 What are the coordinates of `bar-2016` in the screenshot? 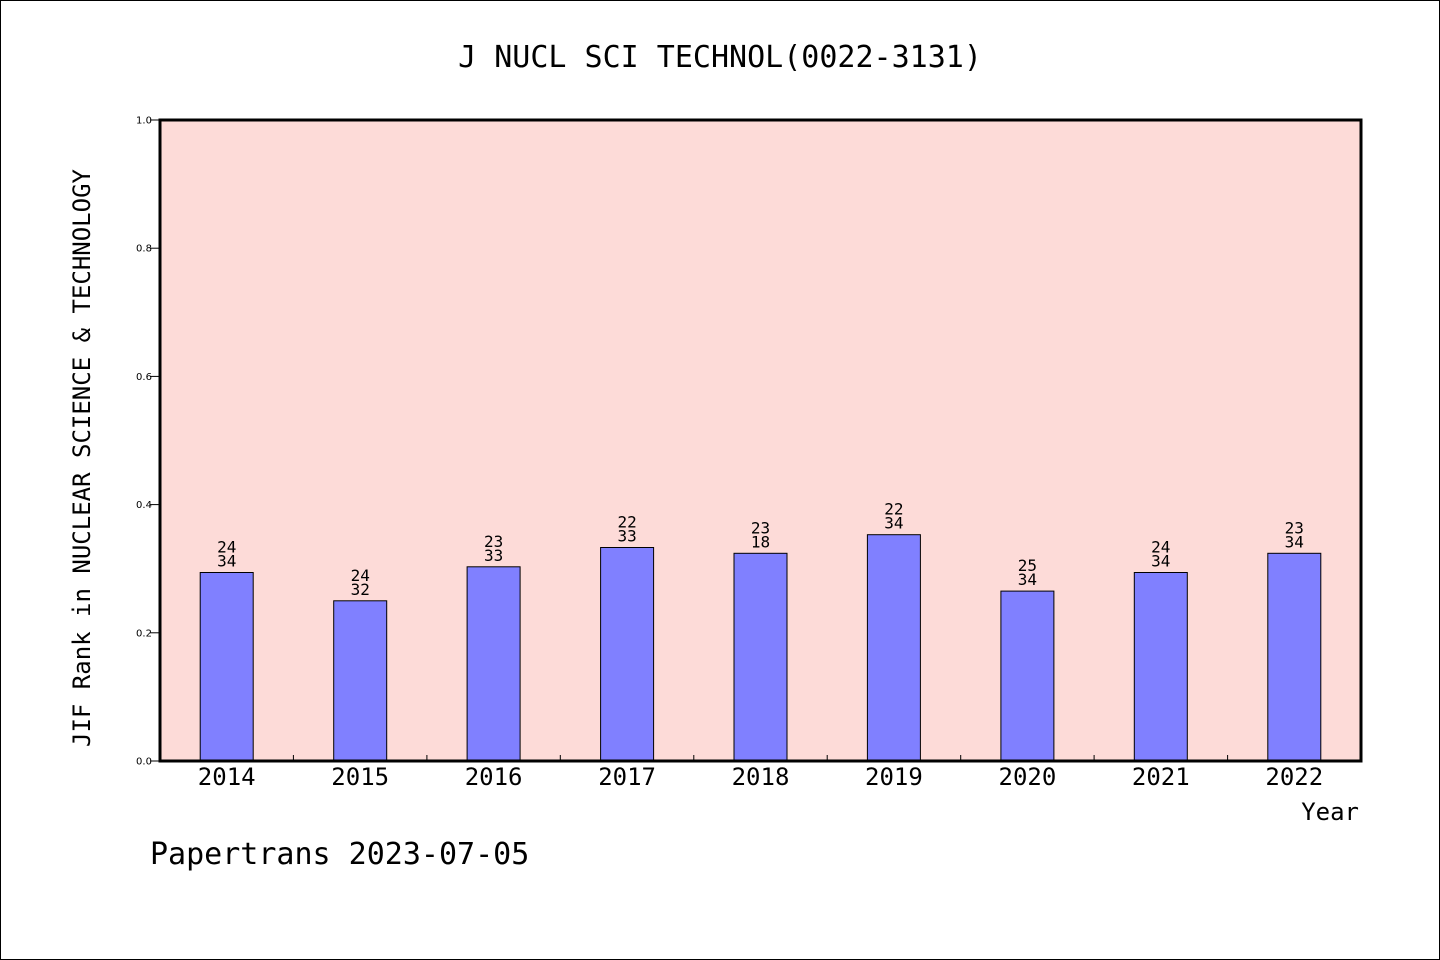 It's located at (493, 664).